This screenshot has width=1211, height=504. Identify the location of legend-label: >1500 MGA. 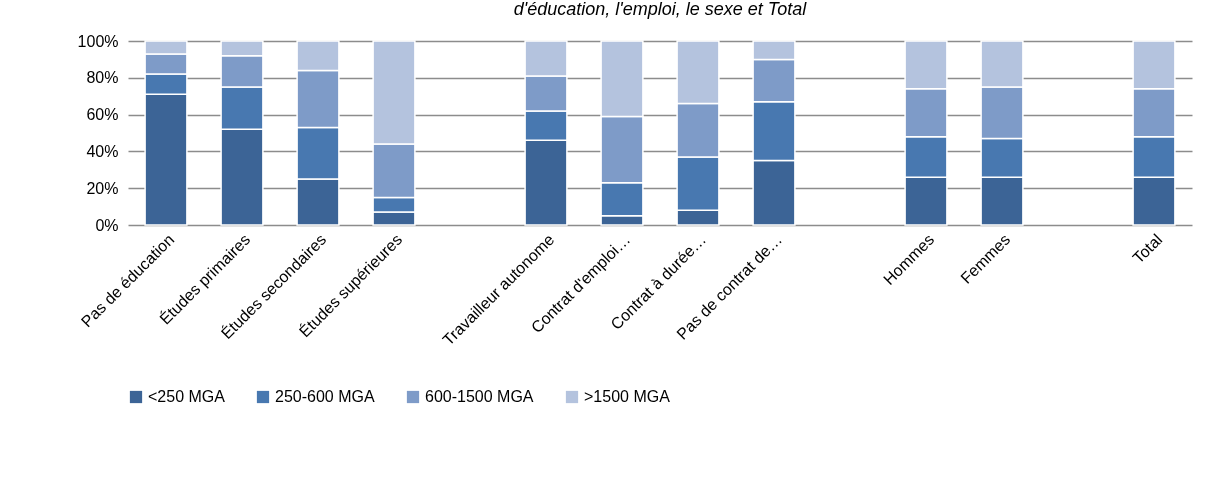
(627, 396).